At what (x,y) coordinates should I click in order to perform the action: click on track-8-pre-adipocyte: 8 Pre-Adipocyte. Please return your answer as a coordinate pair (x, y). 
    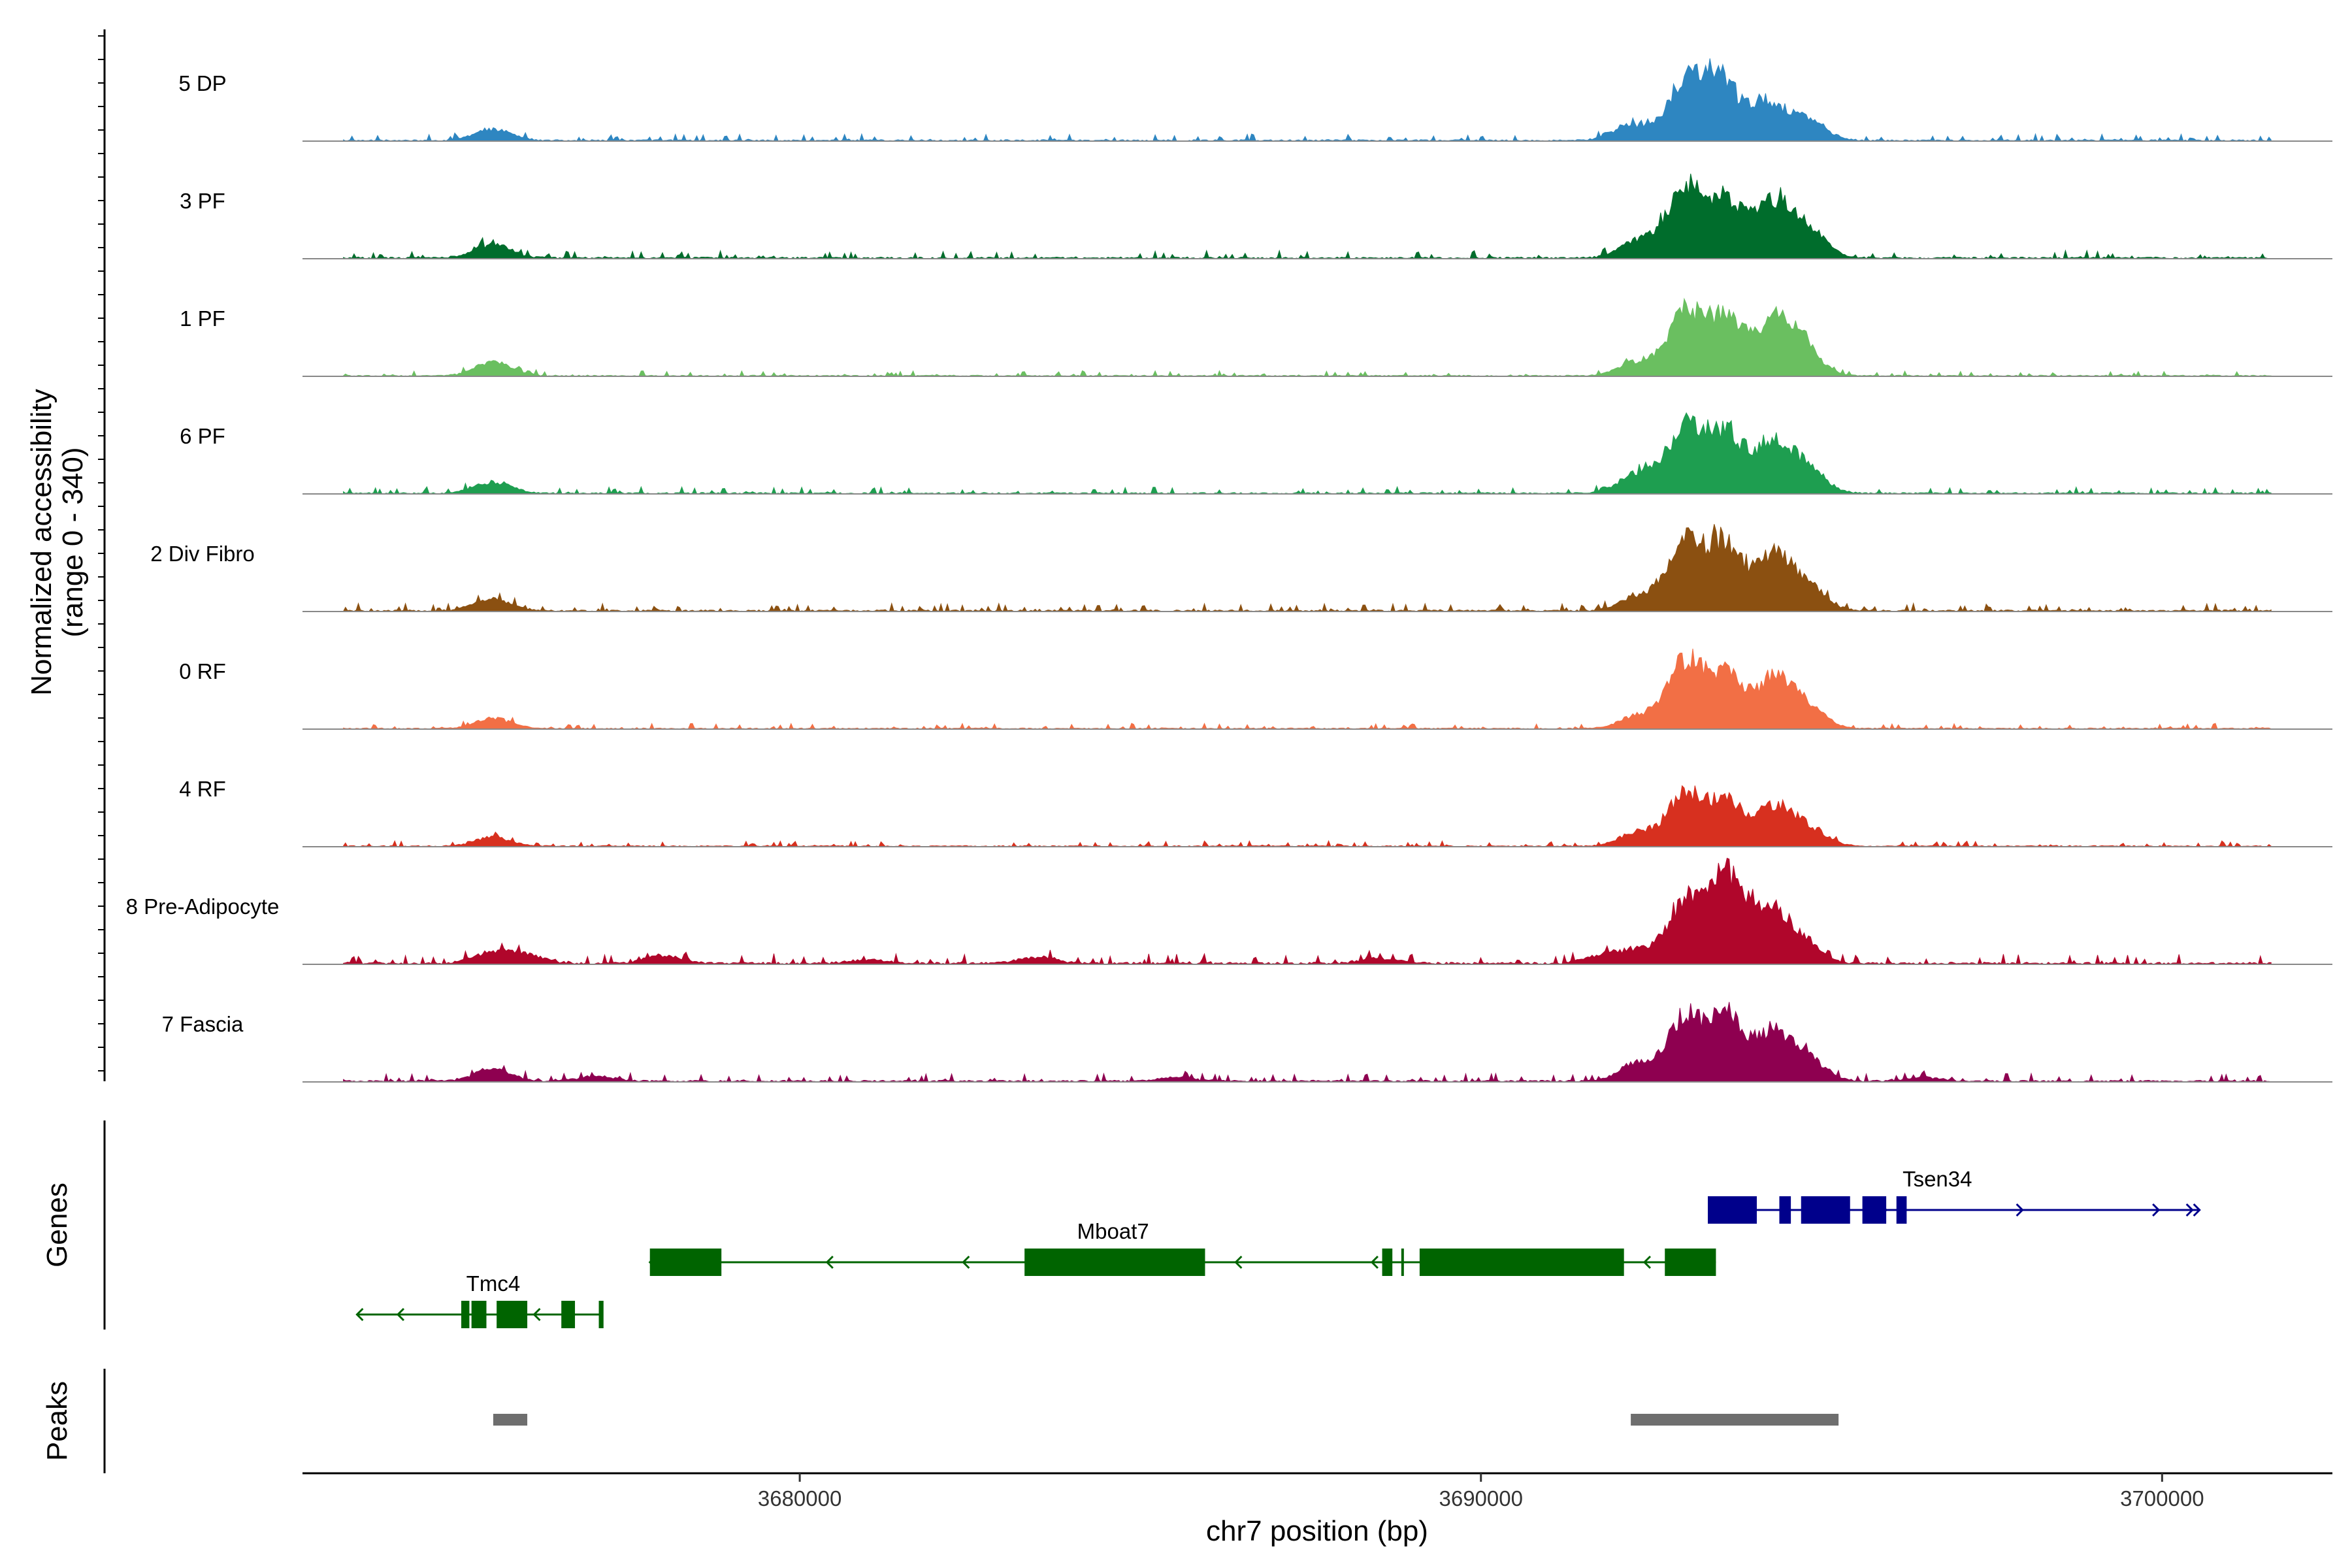
    Looking at the image, I should click on (1229, 911).